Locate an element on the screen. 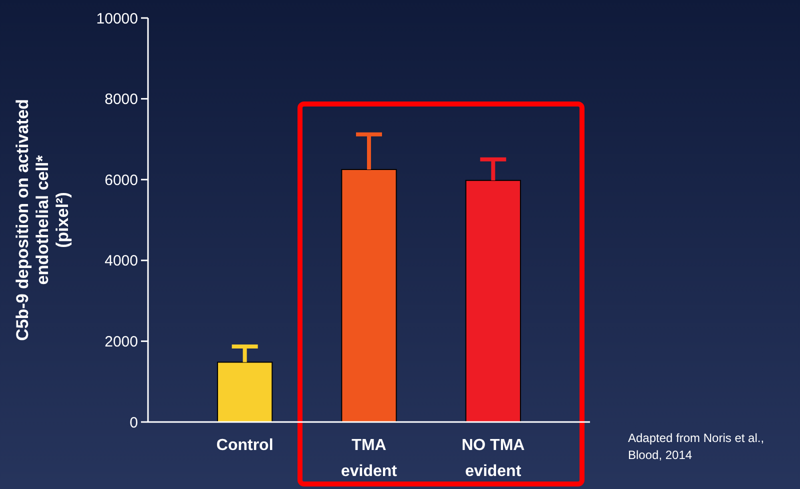 Image resolution: width=800 pixels, height=489 pixels. y-tick-label: 6000 is located at coordinates (121, 180).